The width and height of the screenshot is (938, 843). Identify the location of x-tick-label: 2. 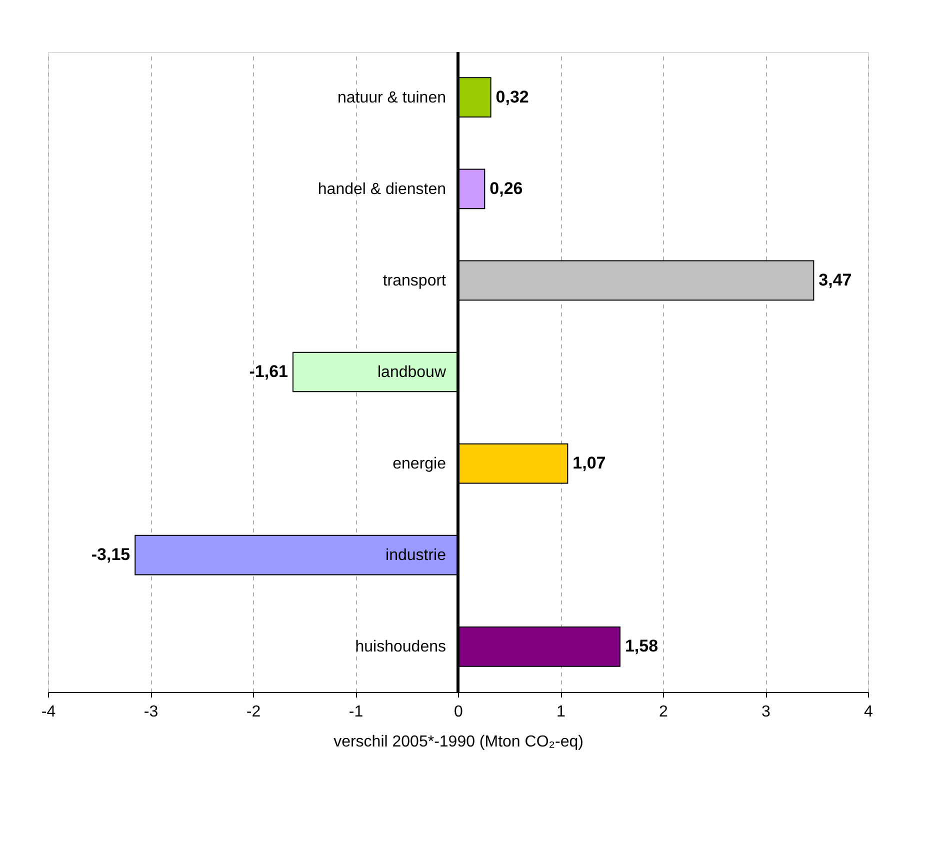
(663, 712).